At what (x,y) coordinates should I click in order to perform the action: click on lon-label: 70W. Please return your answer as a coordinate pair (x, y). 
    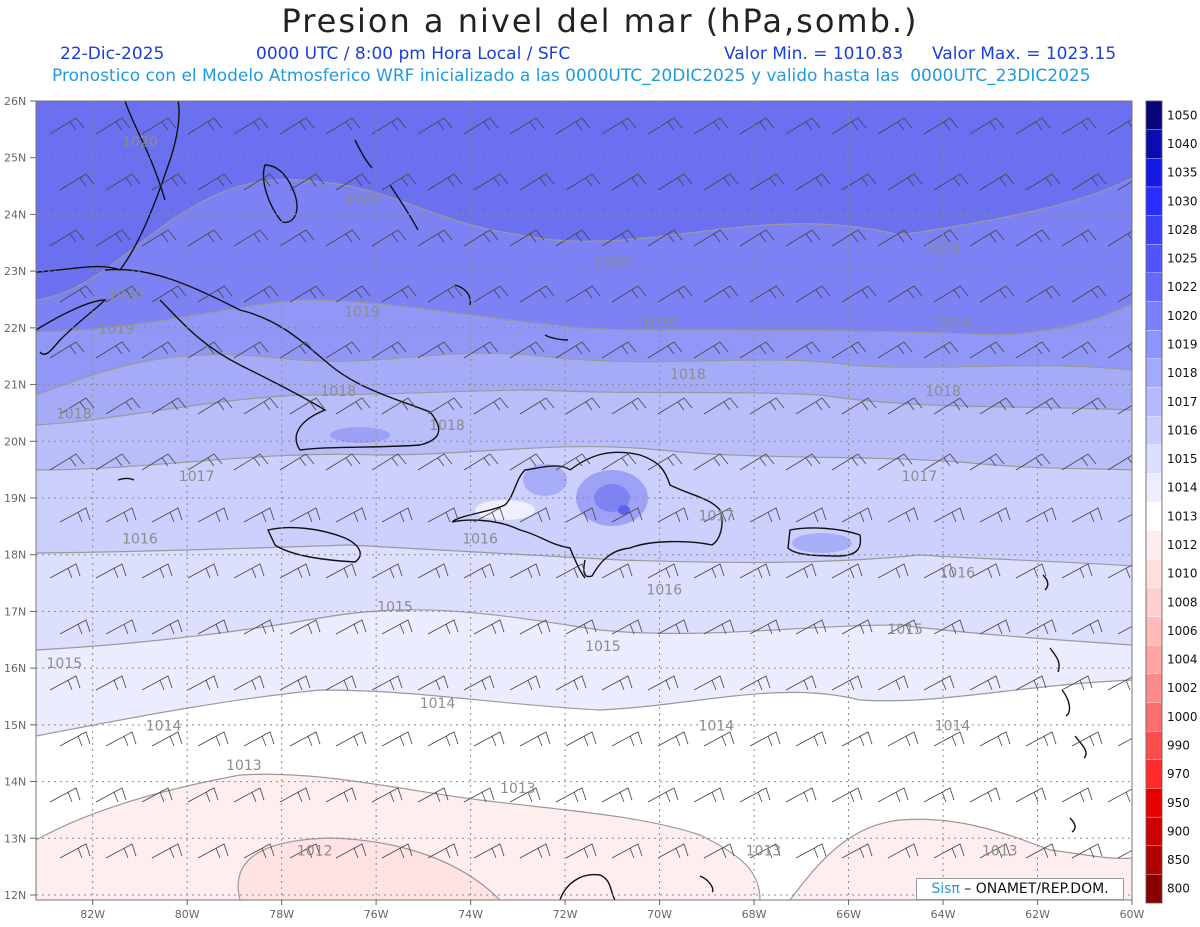
    Looking at the image, I should click on (659, 914).